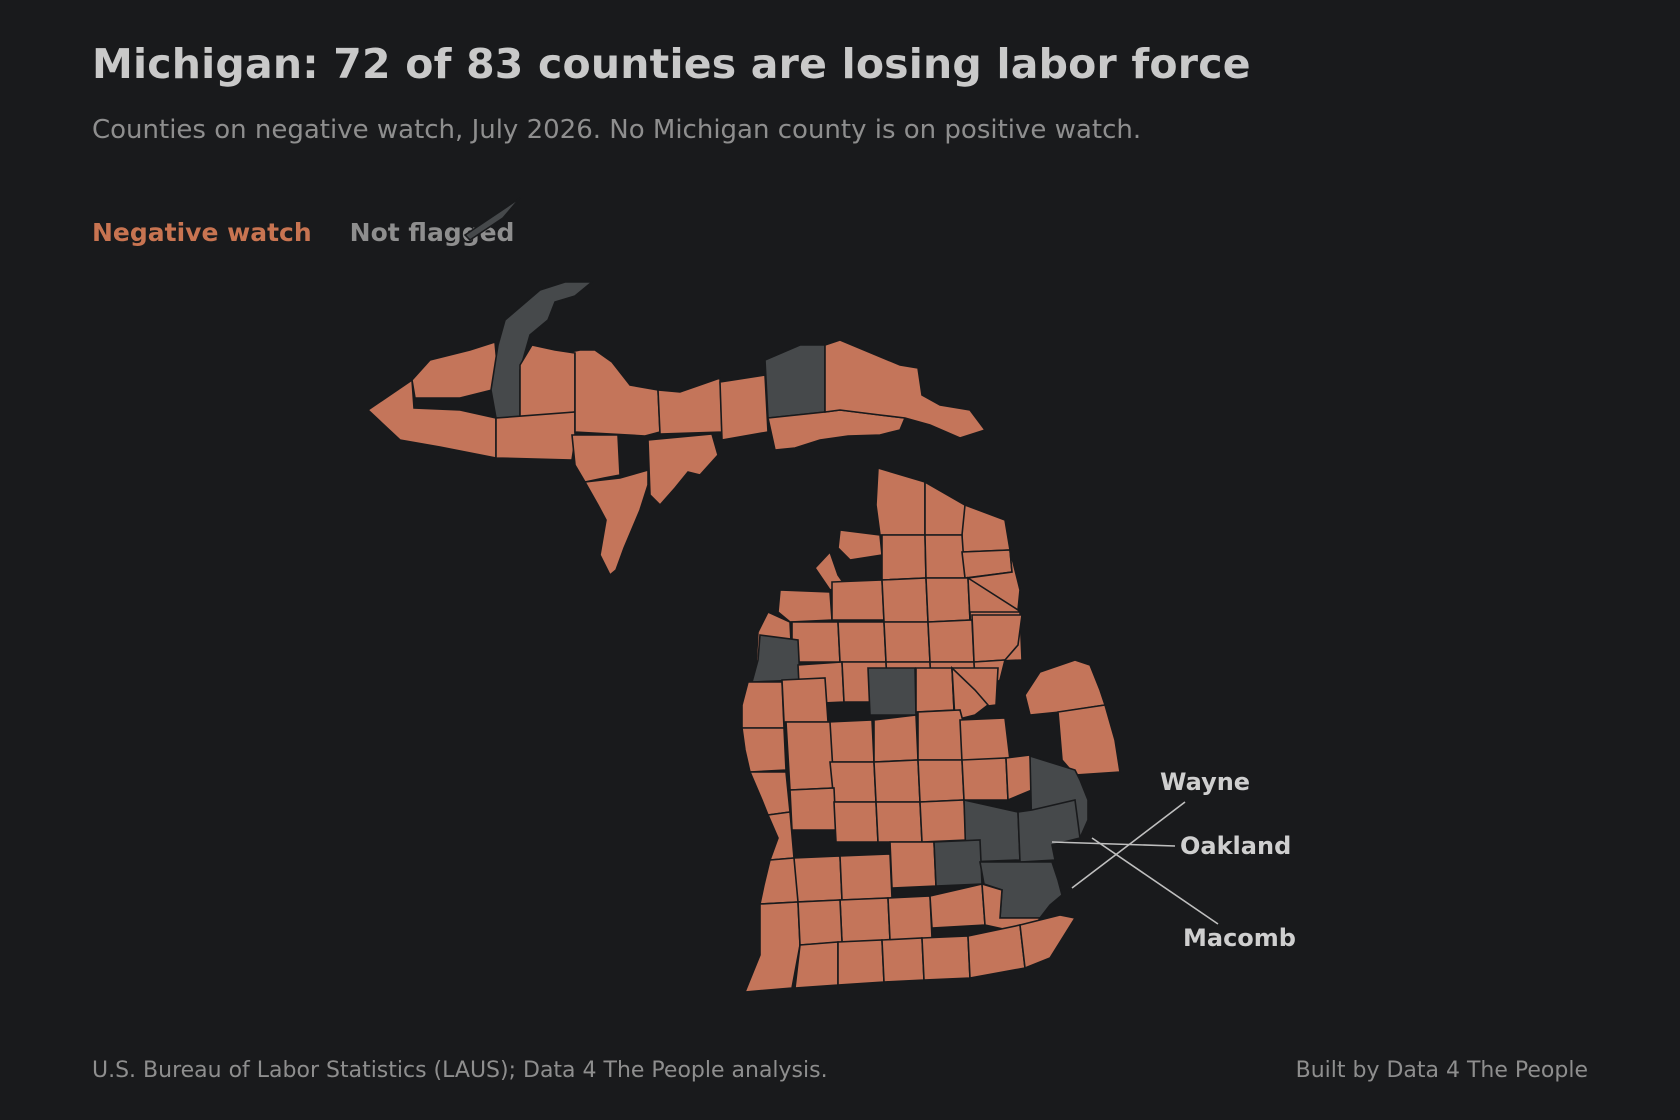 The width and height of the screenshot is (1680, 1120). I want to click on county-emmet, so click(900, 501).